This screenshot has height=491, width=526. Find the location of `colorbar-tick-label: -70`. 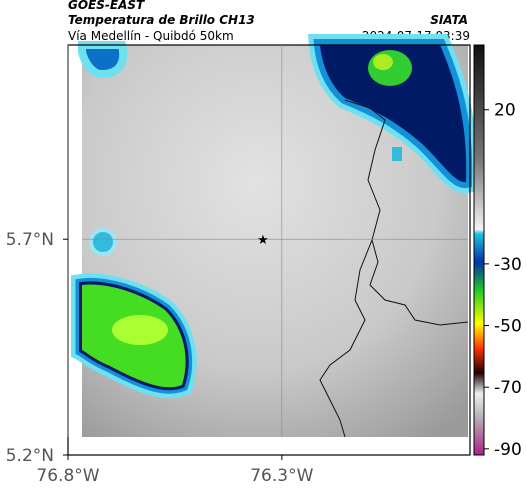

colorbar-tick-label: -70 is located at coordinates (508, 388).